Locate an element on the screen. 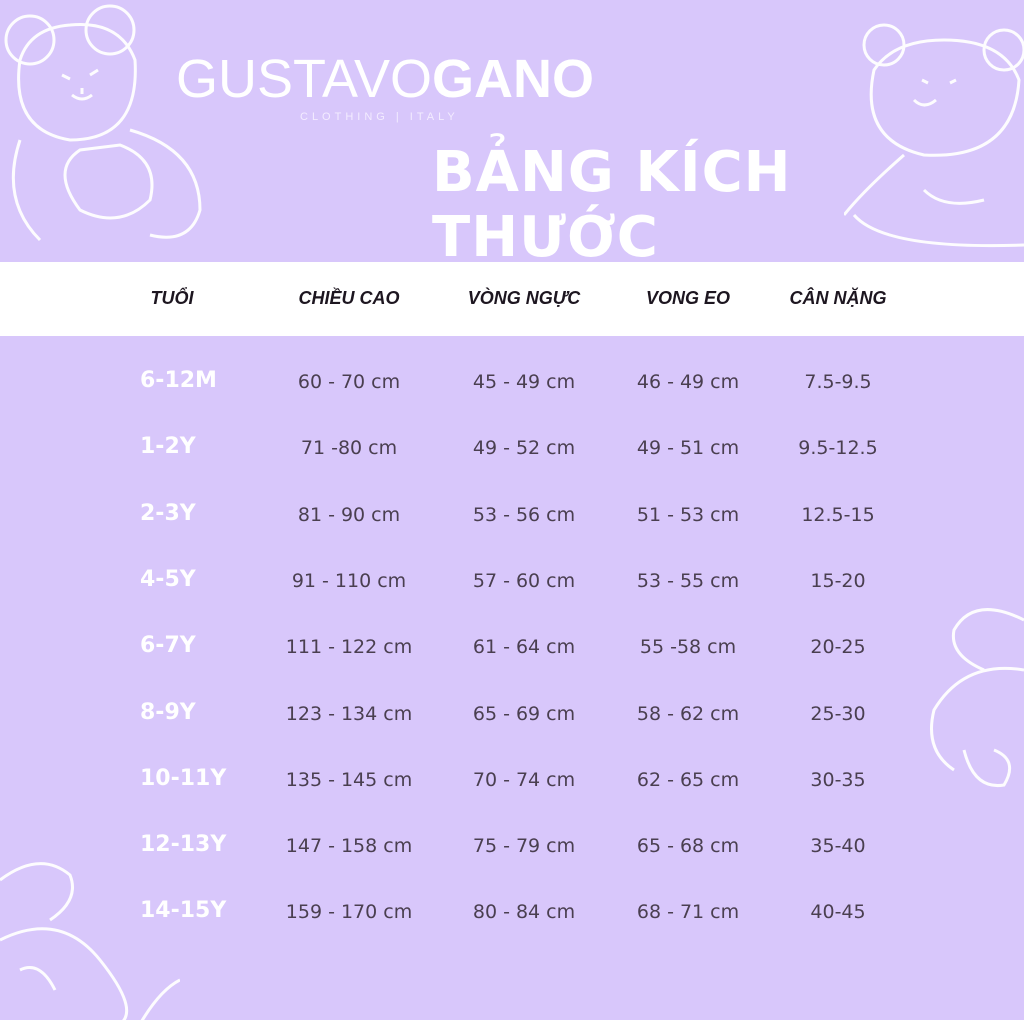 Image resolution: width=1024 pixels, height=1024 pixels. cell-chest: 53 - 56 cm is located at coordinates (524, 514).